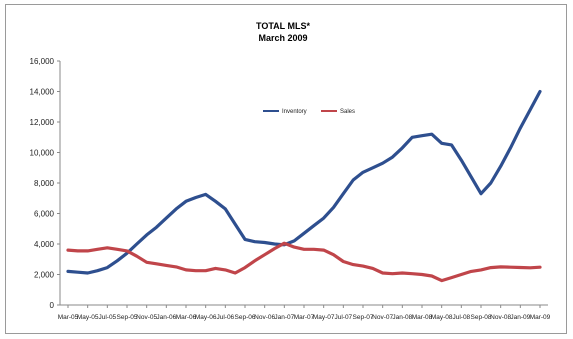 The image size is (573, 339). Describe the element at coordinates (127, 317) in the screenshot. I see `x-tick-label: Sep-05` at that location.